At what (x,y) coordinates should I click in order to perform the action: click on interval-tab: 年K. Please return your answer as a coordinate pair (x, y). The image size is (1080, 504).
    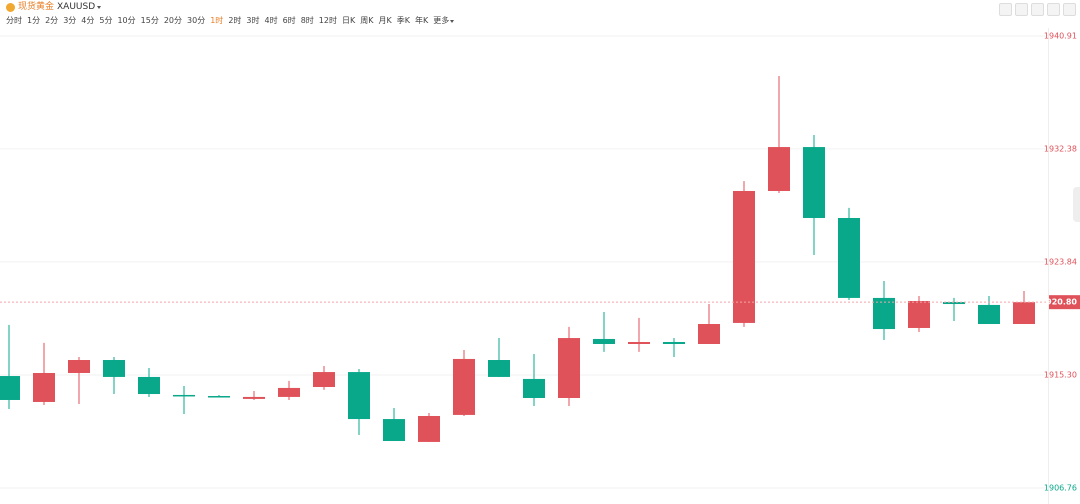
    Looking at the image, I should click on (421, 20).